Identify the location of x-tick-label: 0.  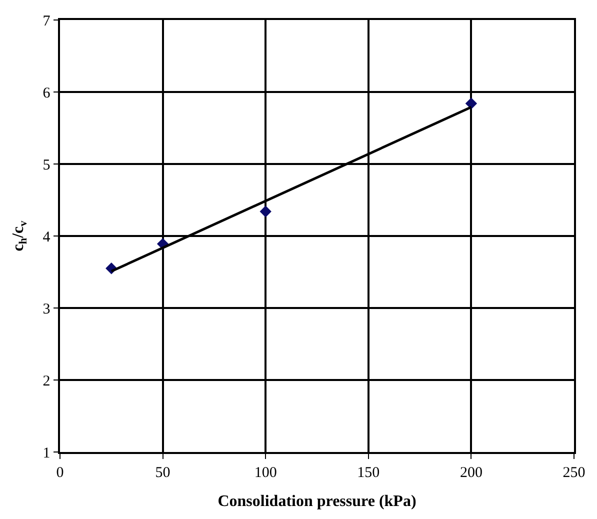
(60, 472).